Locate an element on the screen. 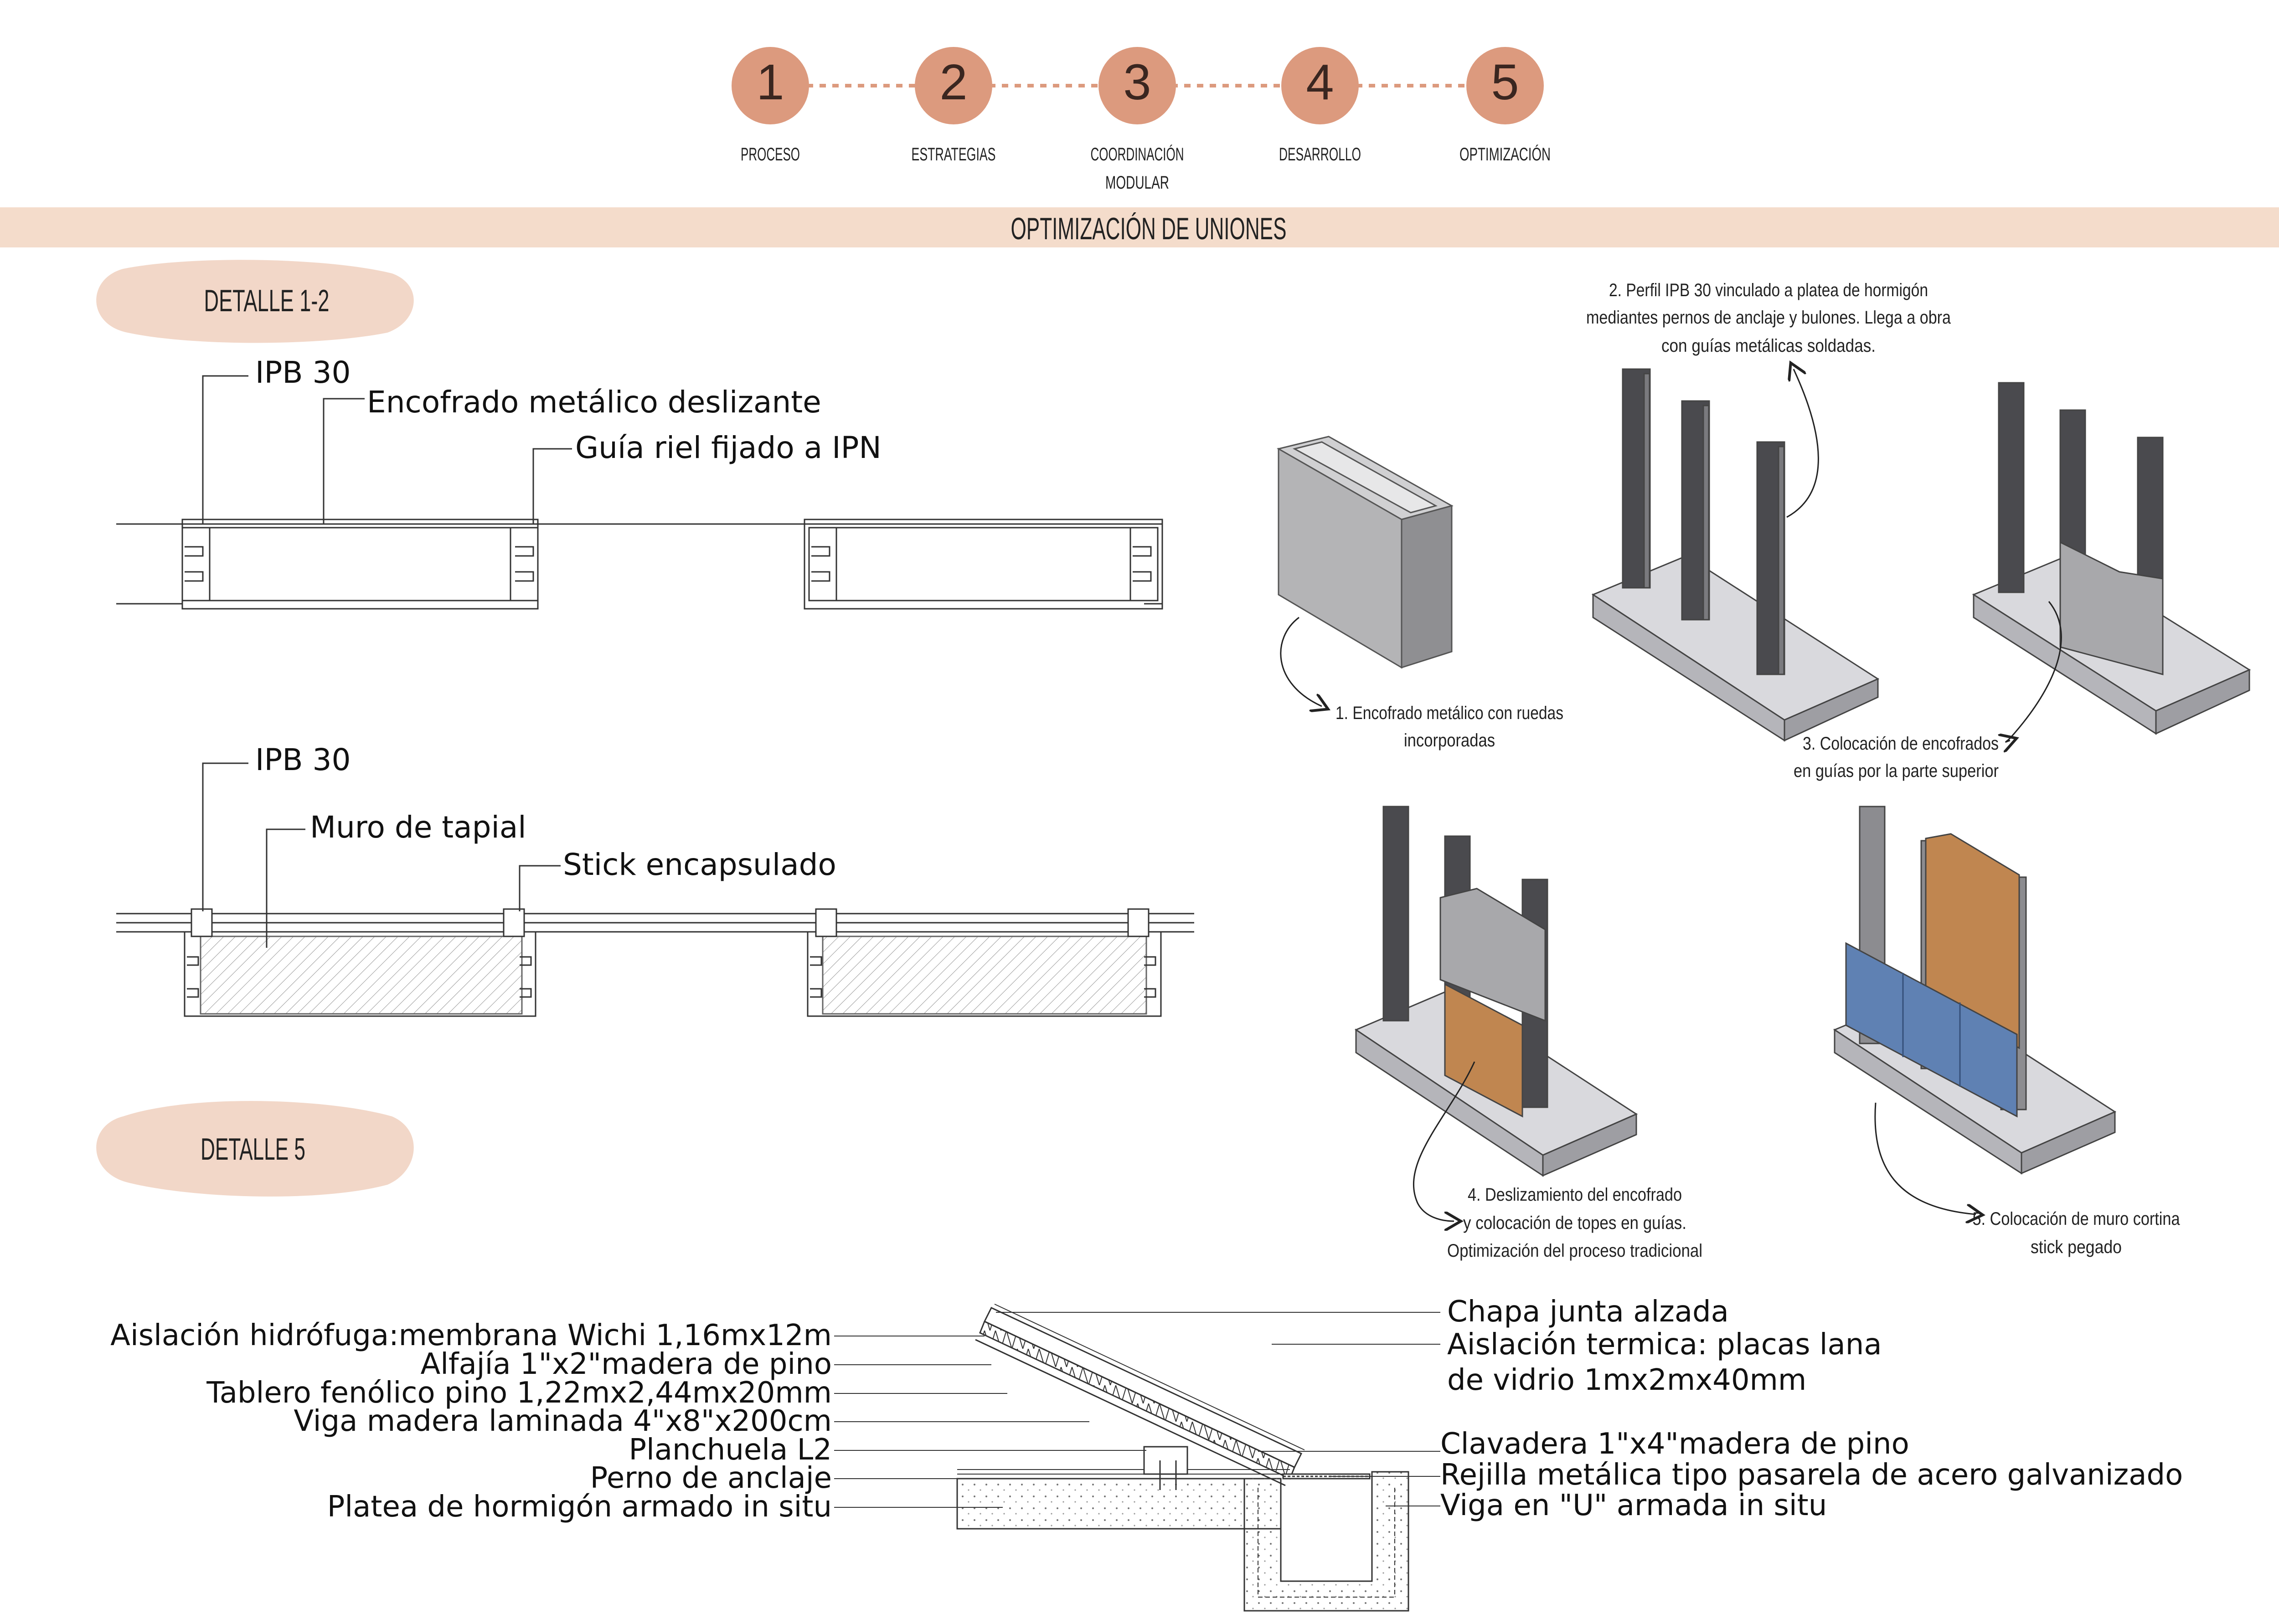 The image size is (2279, 1624). stage-4-sliding is located at coordinates (1496, 991).